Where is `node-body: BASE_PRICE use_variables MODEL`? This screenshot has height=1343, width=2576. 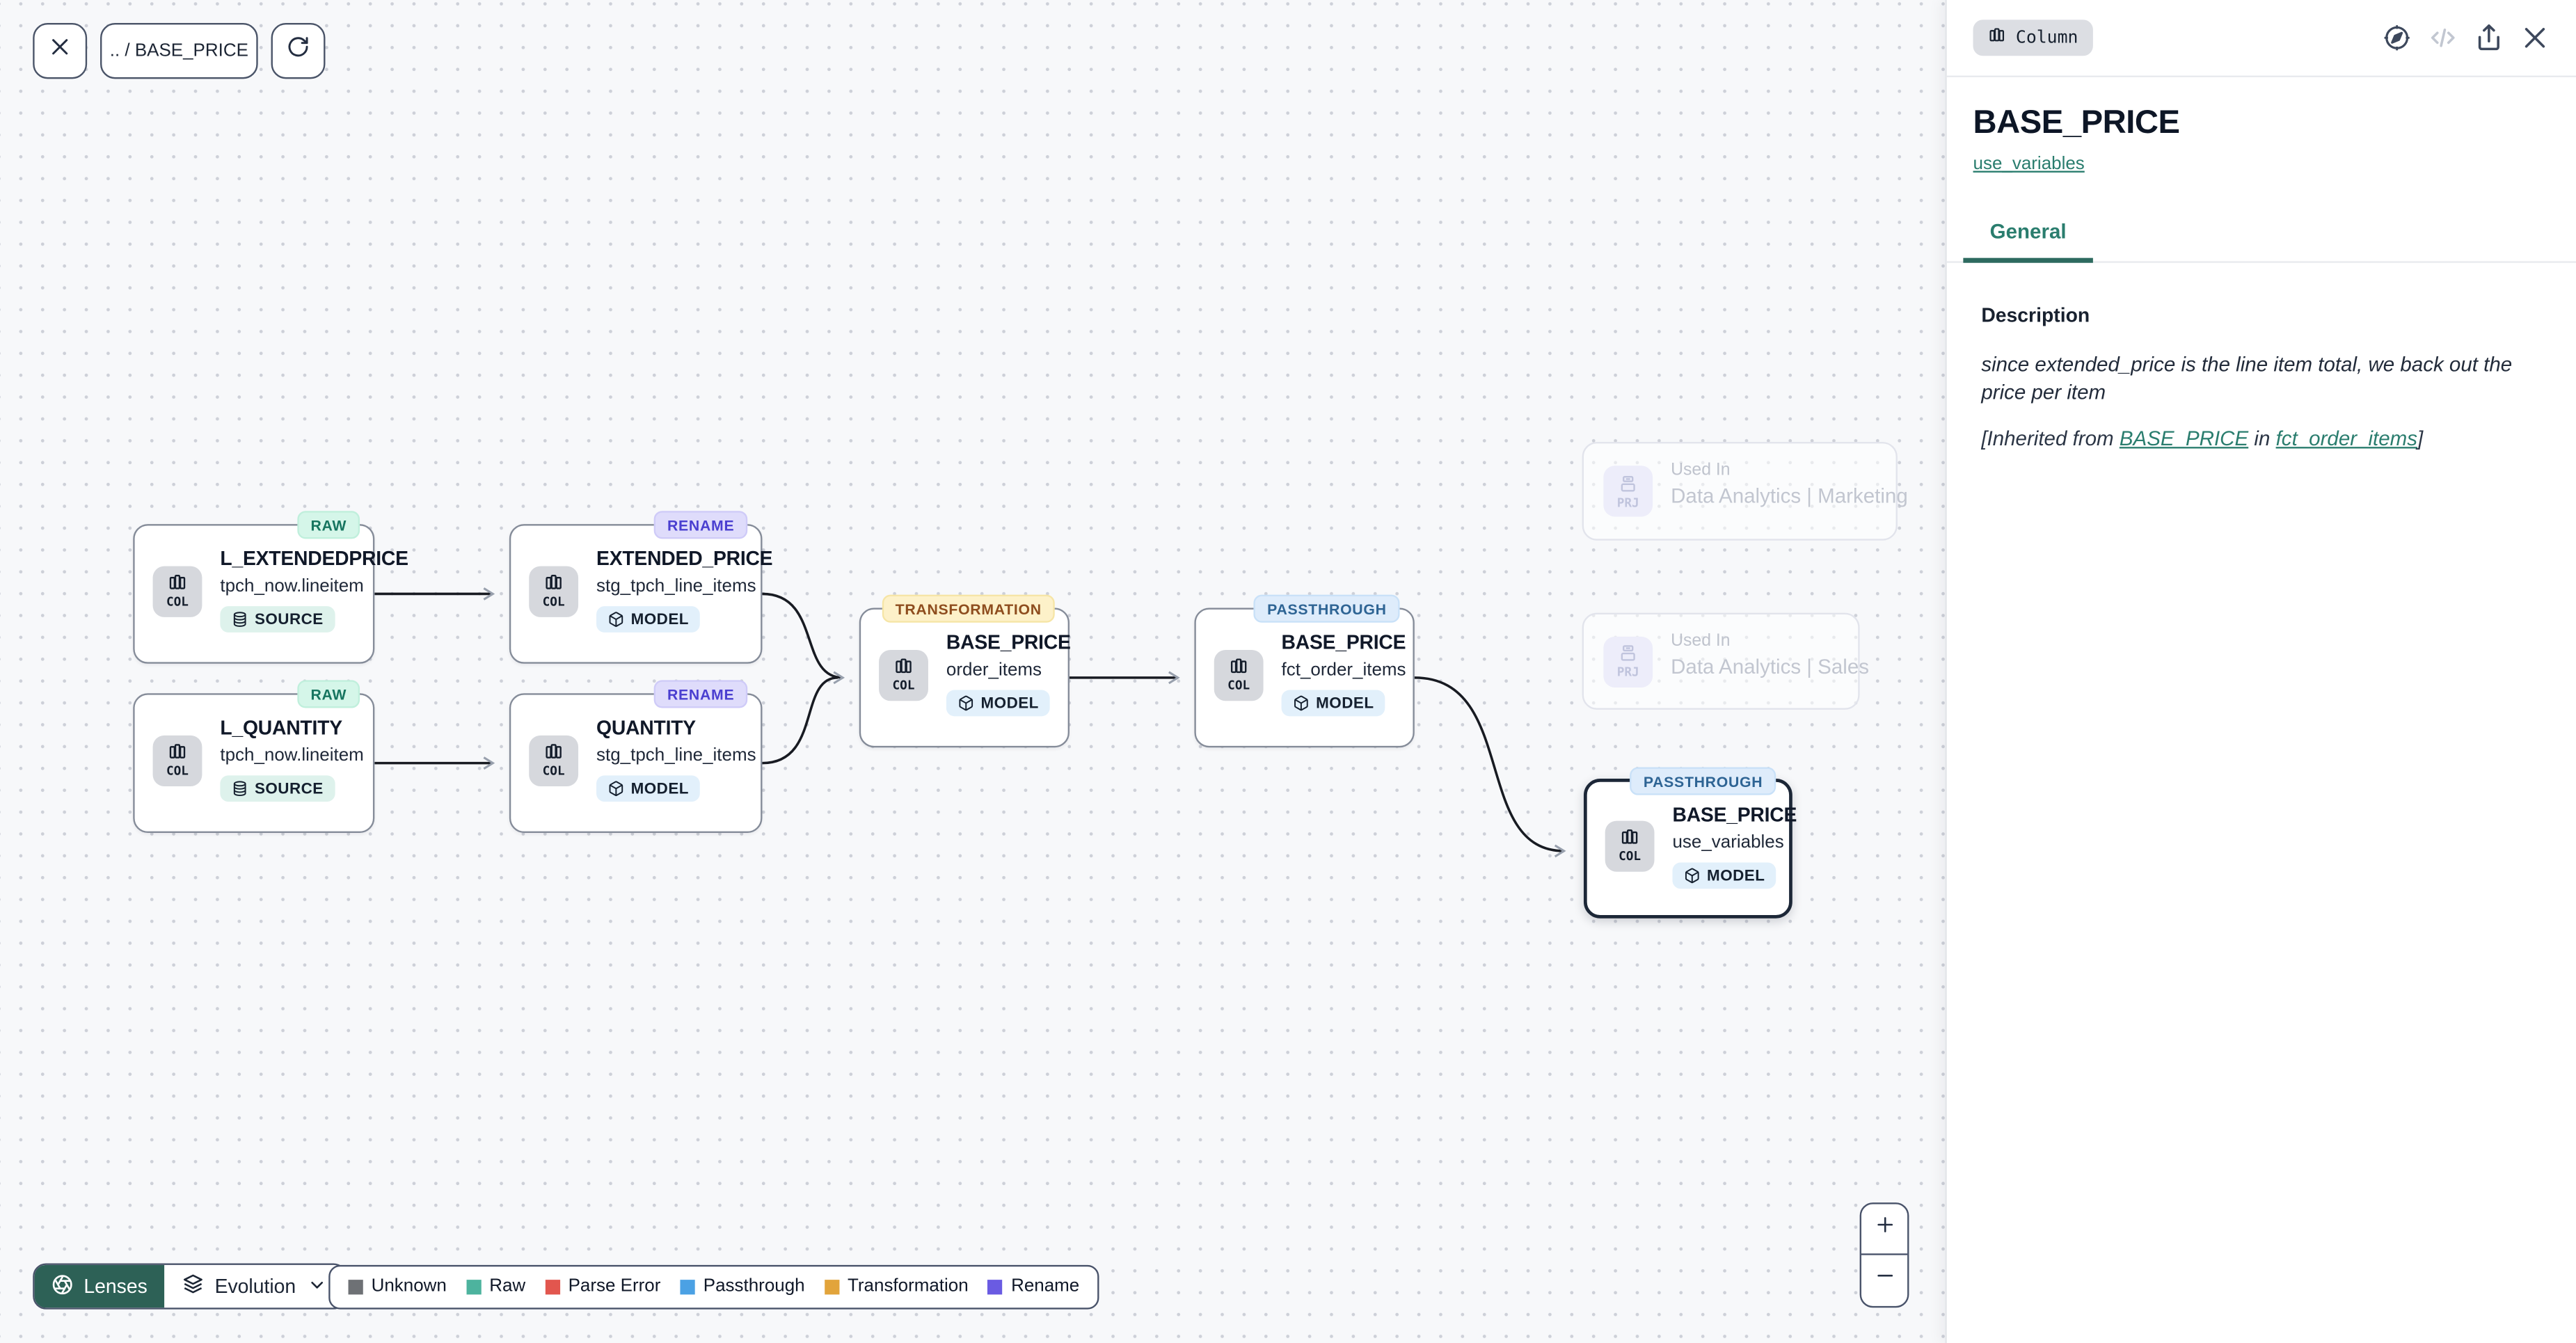 node-body: BASE_PRICE use_variables MODEL is located at coordinates (1734, 847).